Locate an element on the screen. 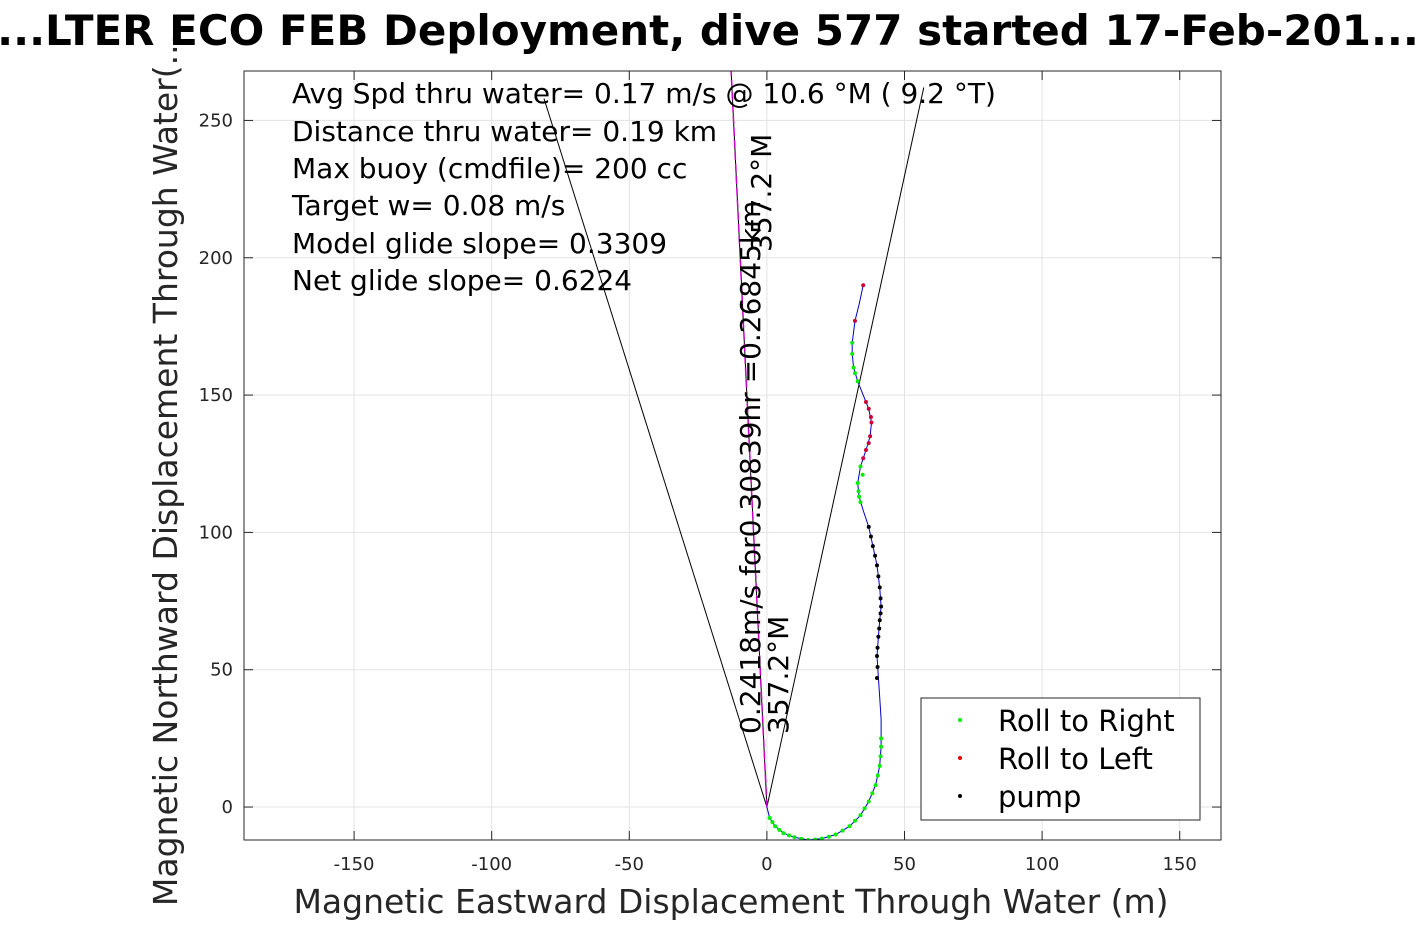  info-line-net-glide: Net glide slope= 0.6224 is located at coordinates (462, 280).